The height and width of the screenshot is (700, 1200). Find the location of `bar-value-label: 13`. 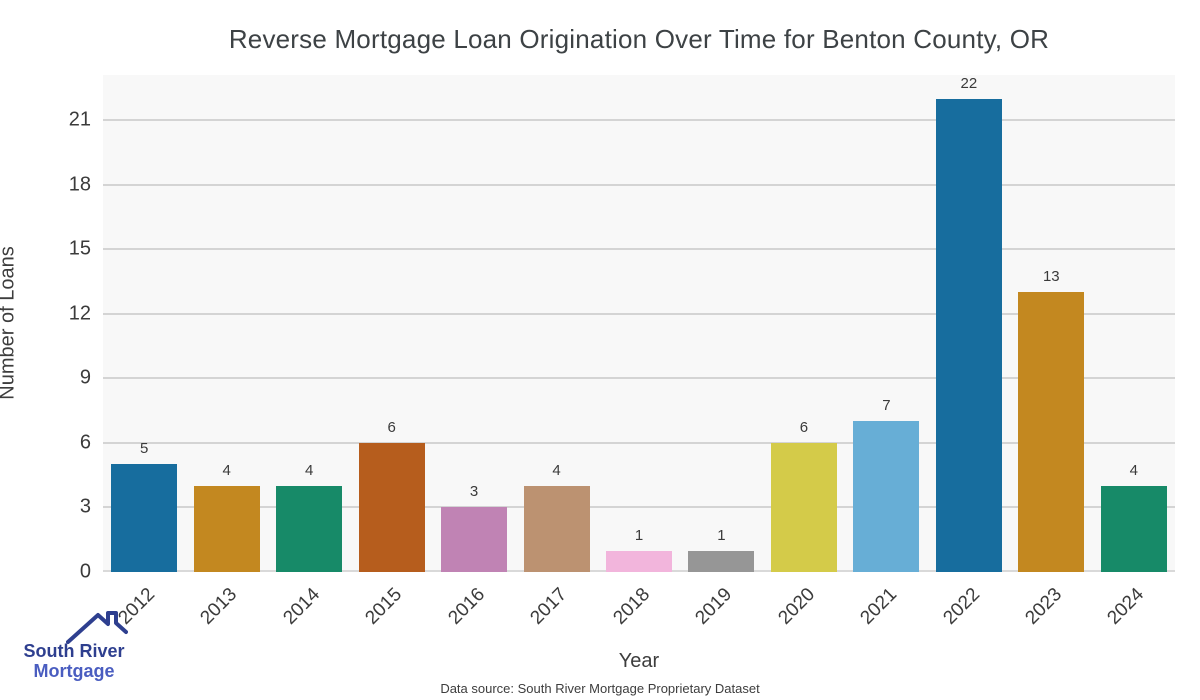

bar-value-label: 13 is located at coordinates (1051, 277).